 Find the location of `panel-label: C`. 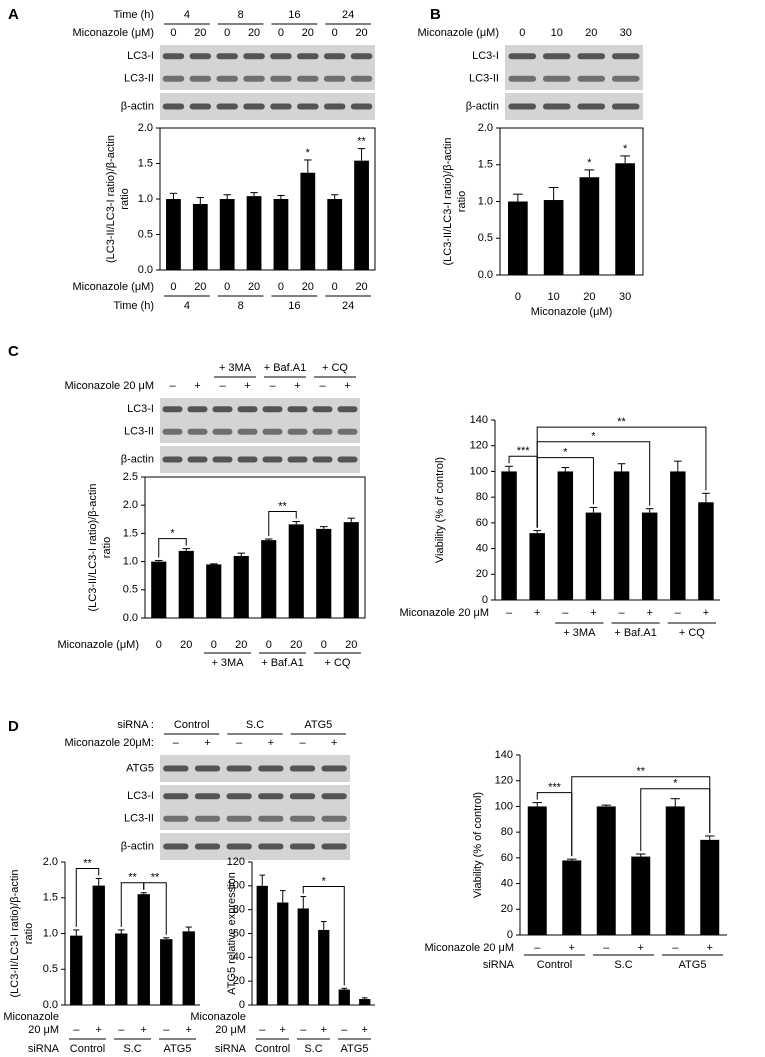

panel-label: C is located at coordinates (13, 351).